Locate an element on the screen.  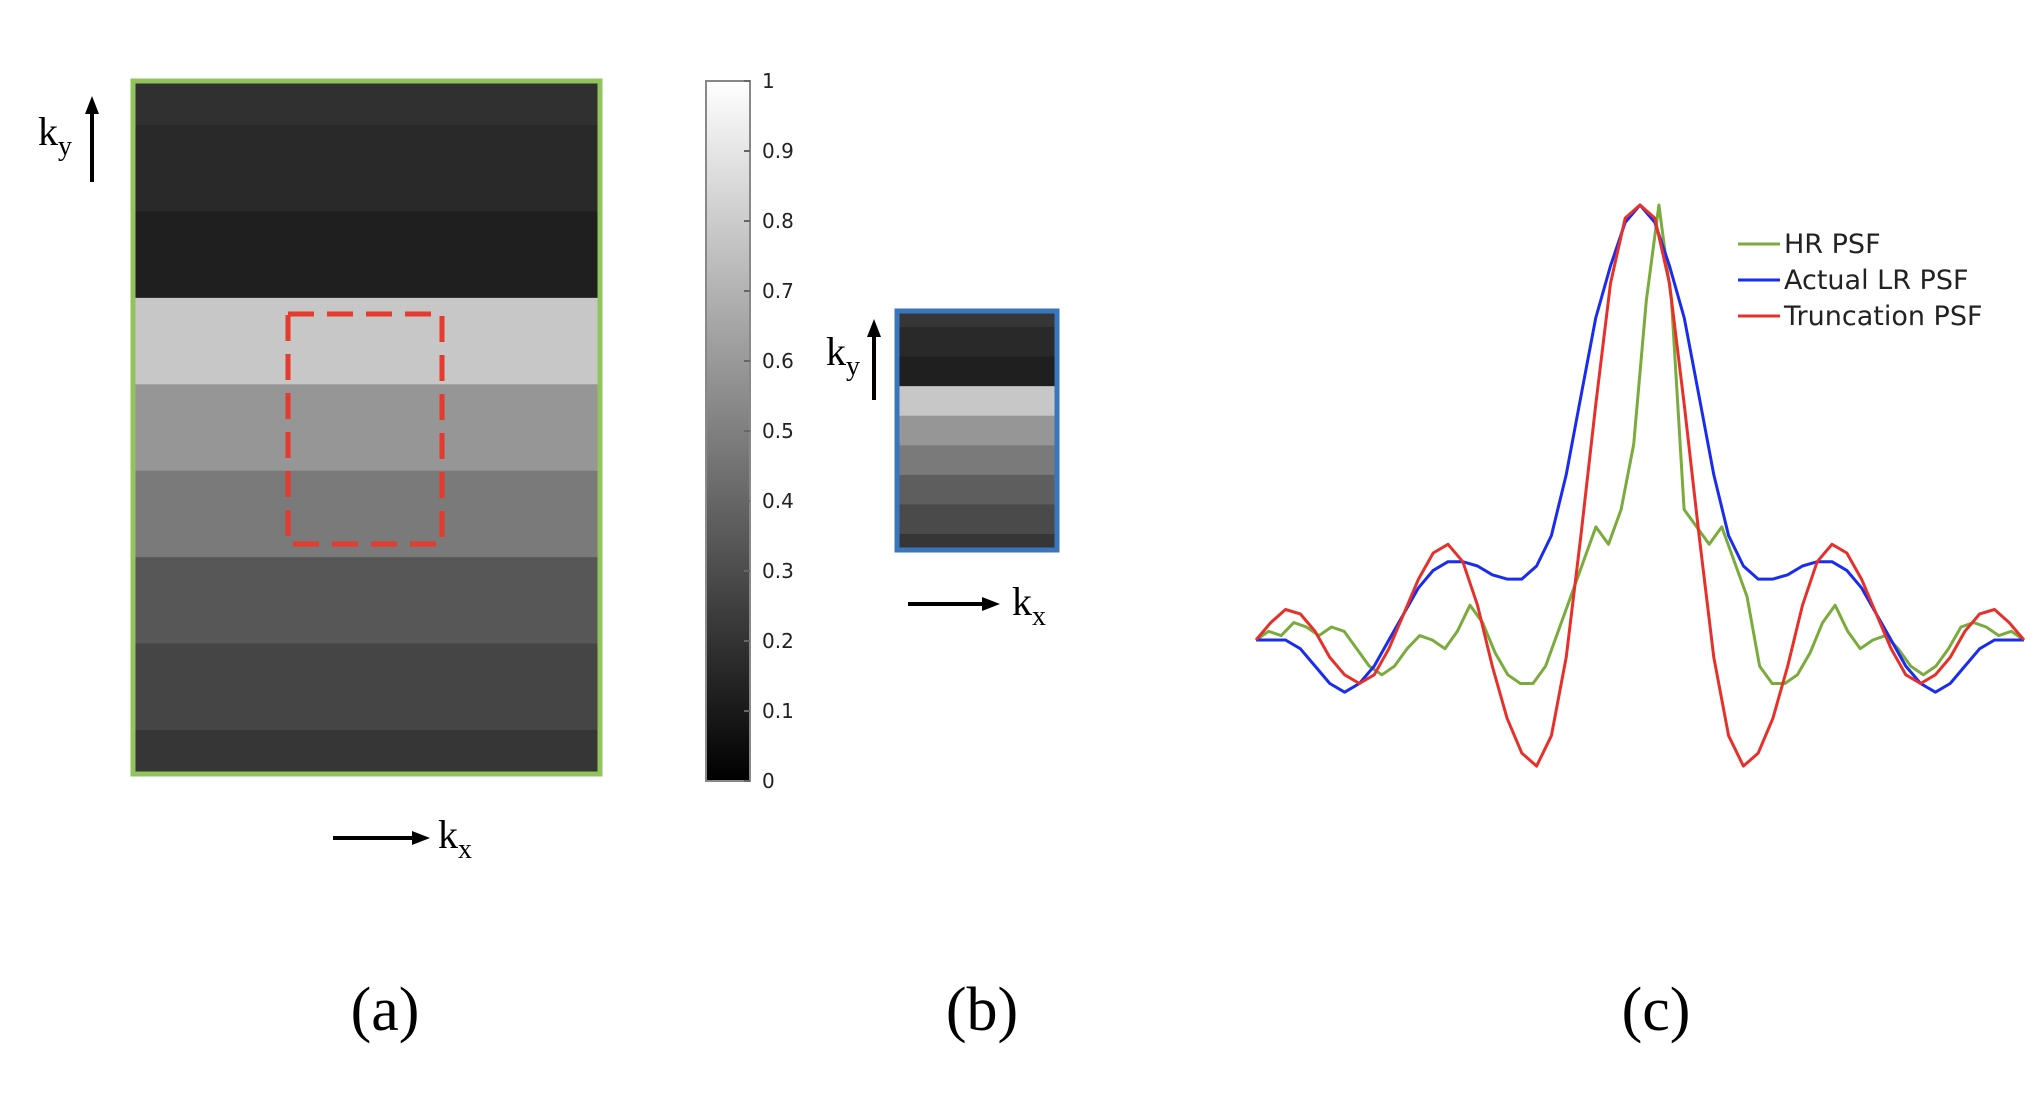
panel-a-kx-axis: kx is located at coordinates (402, 838).